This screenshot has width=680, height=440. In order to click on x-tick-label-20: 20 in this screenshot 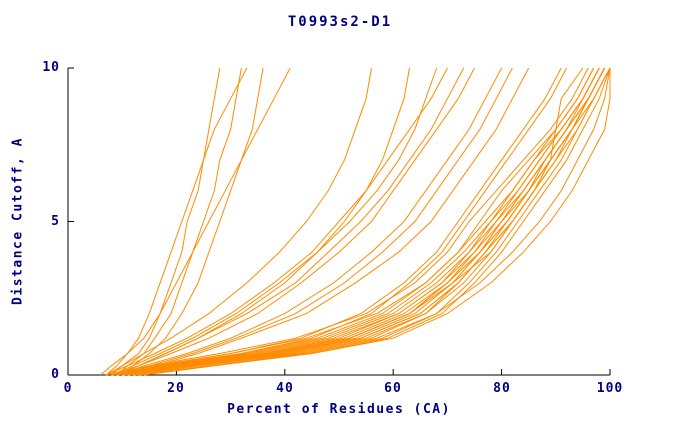, I will do `click(176, 388)`.